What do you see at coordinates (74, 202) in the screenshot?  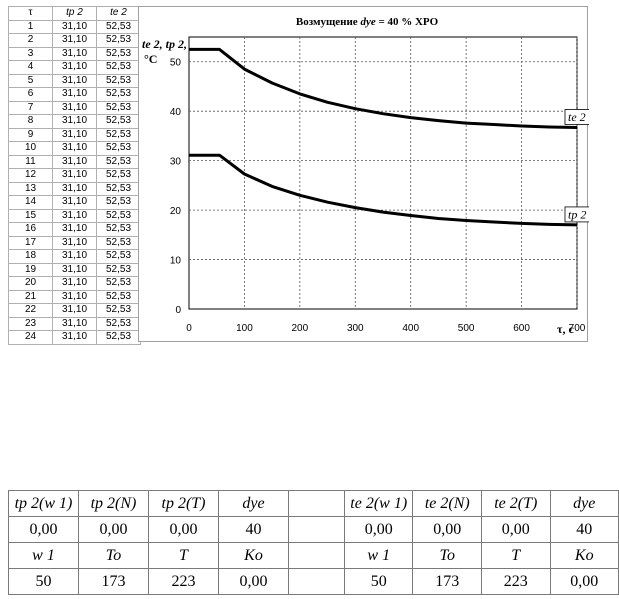 I see `table-row: 14 31,10 52,53` at bounding box center [74, 202].